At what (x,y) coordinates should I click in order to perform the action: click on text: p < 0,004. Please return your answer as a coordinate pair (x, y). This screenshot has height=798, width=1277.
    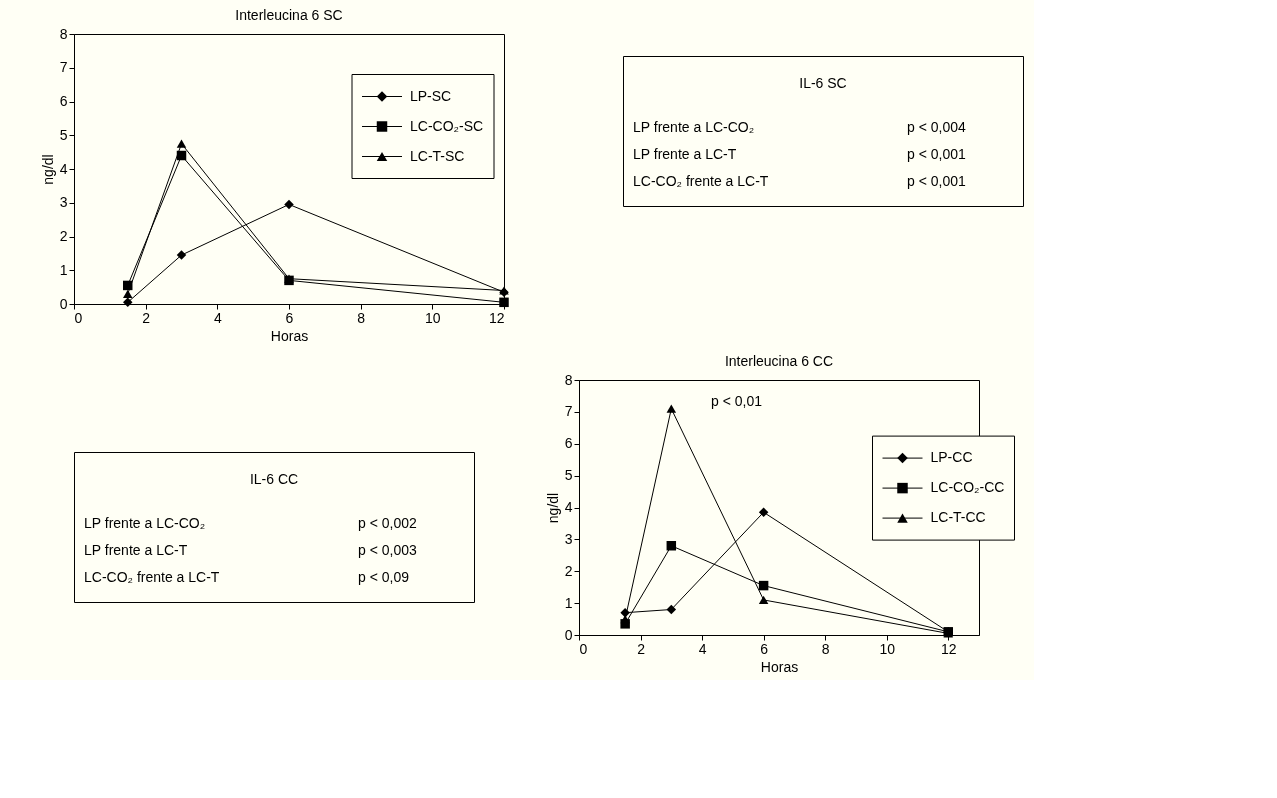
    Looking at the image, I should click on (936, 127).